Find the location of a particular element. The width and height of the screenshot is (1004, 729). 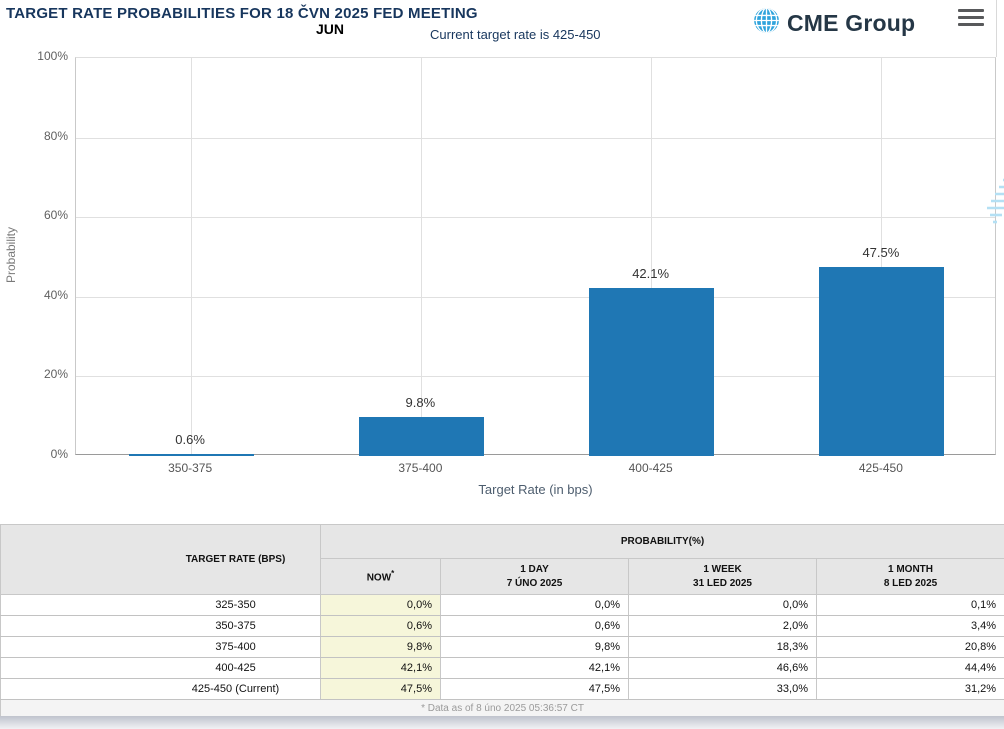

globe-icon is located at coordinates (766, 23).